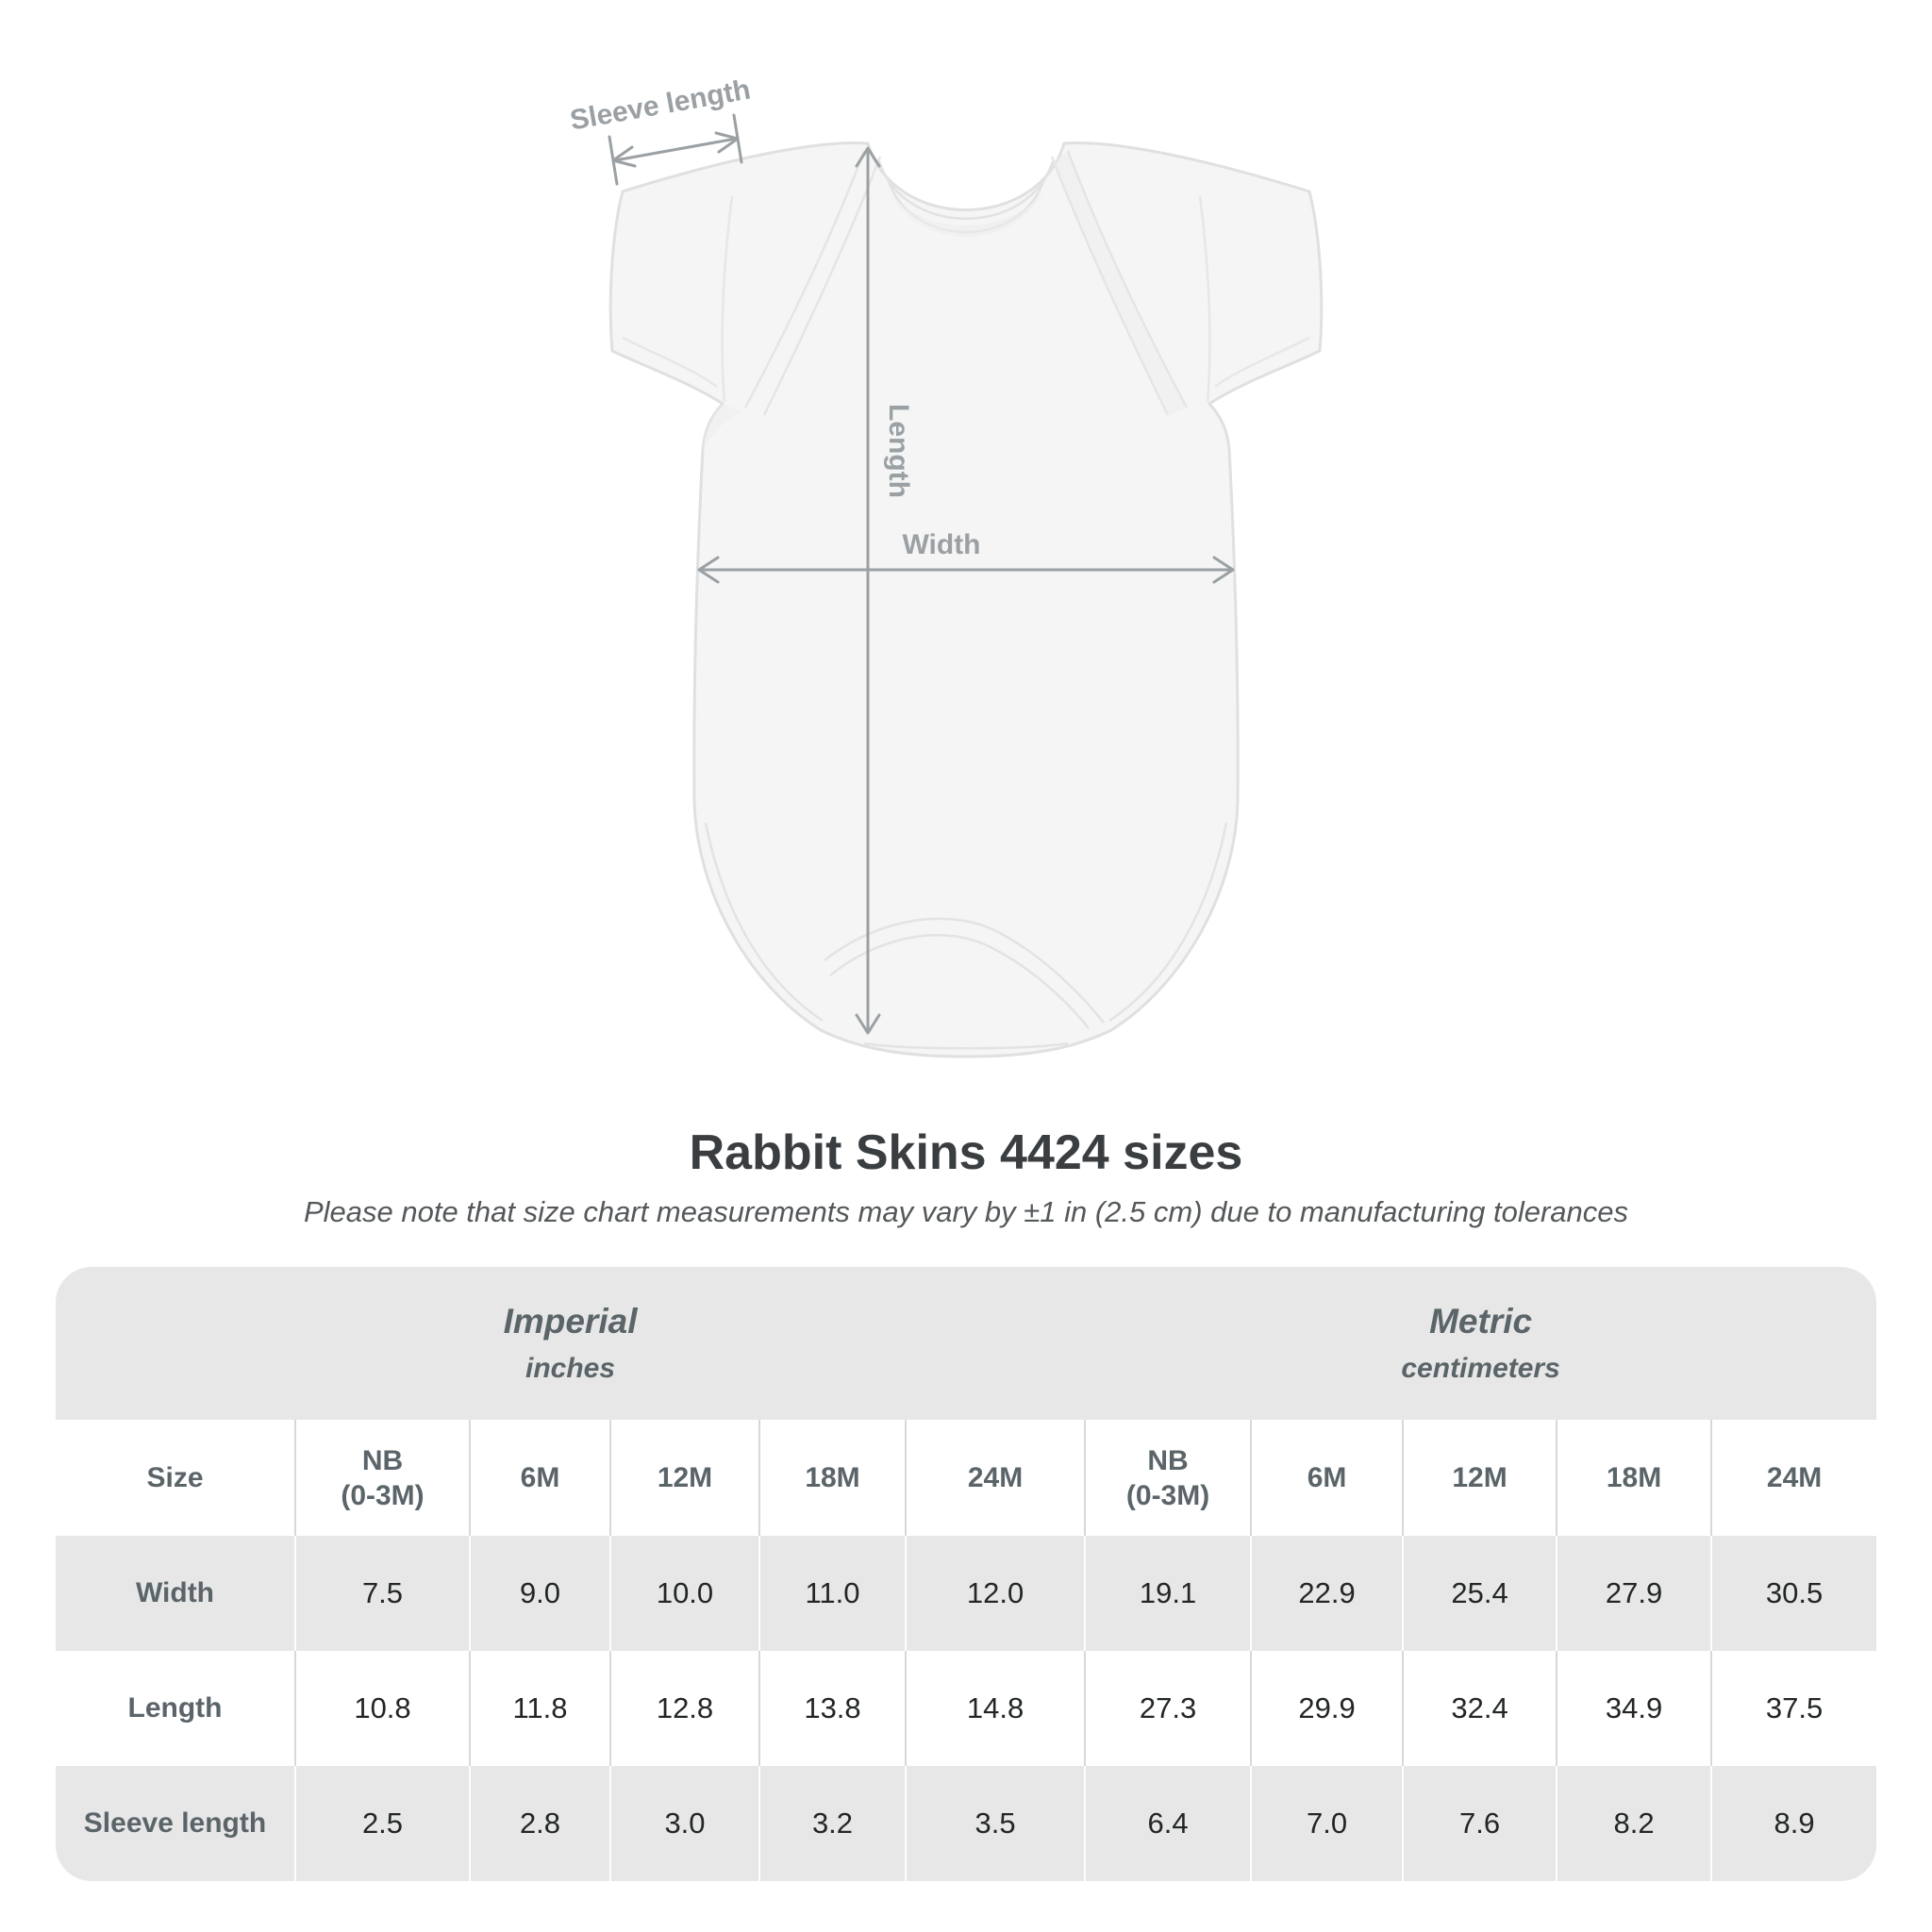 The image size is (1932, 1932). What do you see at coordinates (539, 1824) in the screenshot?
I see `size-value-cell: 2.8` at bounding box center [539, 1824].